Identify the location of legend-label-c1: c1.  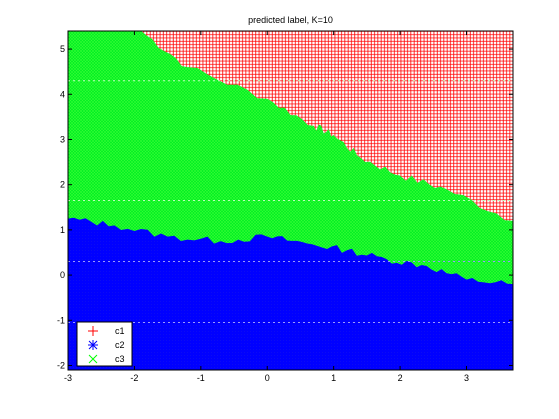
(120, 331).